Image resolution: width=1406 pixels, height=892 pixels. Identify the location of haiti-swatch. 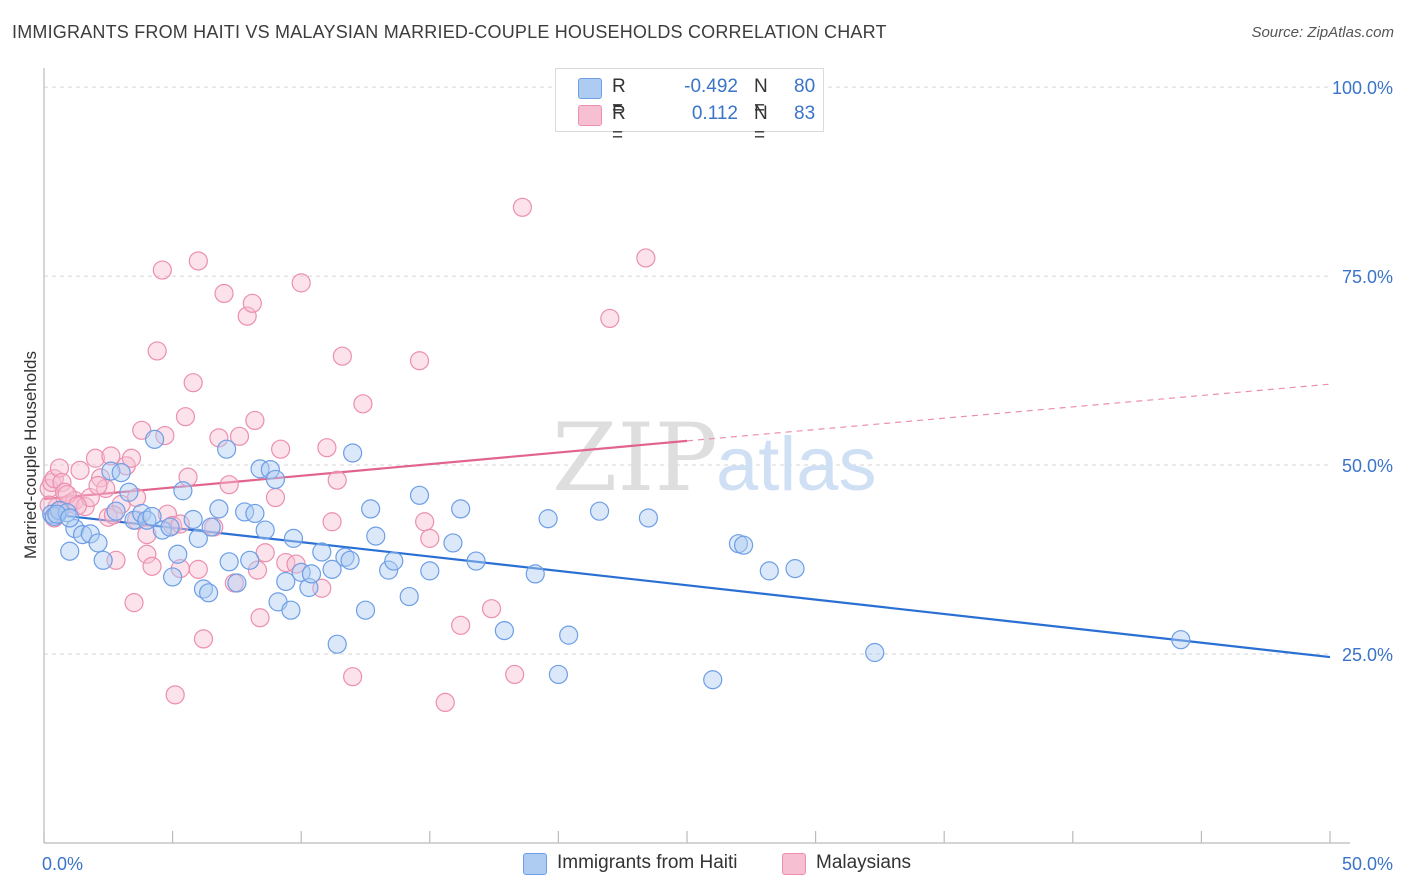
(590, 88).